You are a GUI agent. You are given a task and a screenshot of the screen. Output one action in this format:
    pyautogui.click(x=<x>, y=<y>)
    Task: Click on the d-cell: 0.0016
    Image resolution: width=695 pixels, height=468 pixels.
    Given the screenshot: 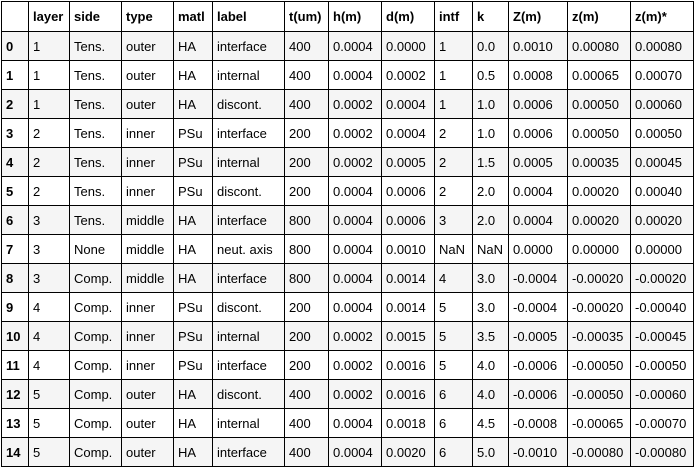 What is the action you would take?
    pyautogui.click(x=408, y=394)
    